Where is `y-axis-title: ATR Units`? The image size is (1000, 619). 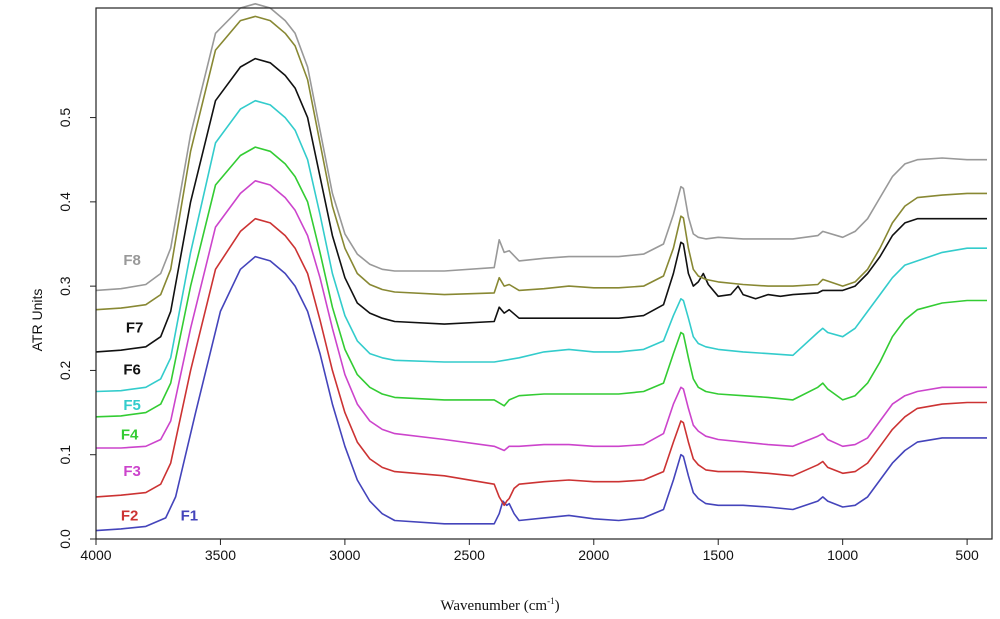 y-axis-title: ATR Units is located at coordinates (37, 320).